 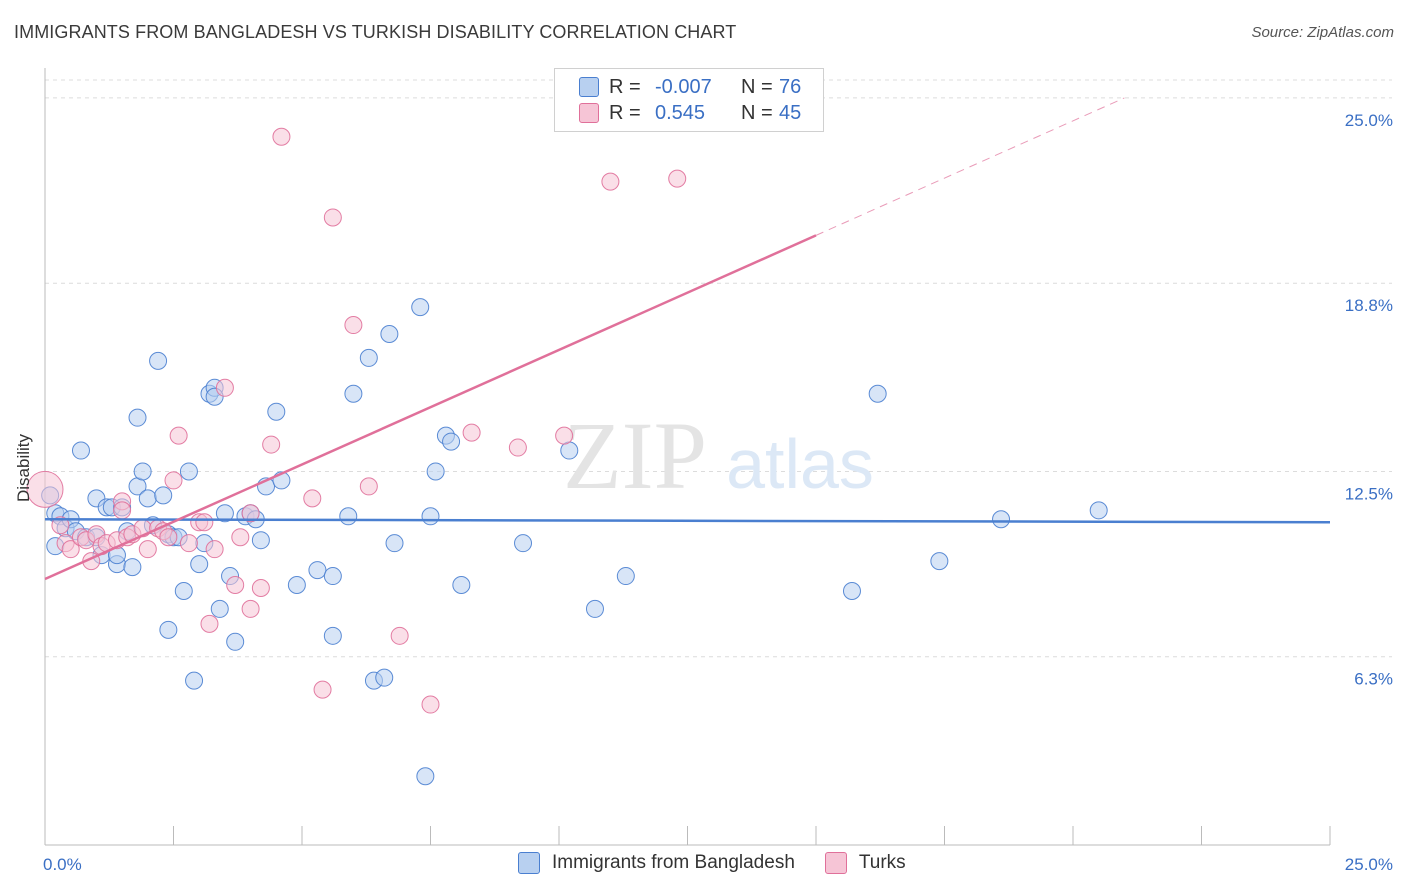 What do you see at coordinates (689, 100) in the screenshot?
I see `stats-legend: R = -0.007 N = 76 R = 0.545 N = 45` at bounding box center [689, 100].